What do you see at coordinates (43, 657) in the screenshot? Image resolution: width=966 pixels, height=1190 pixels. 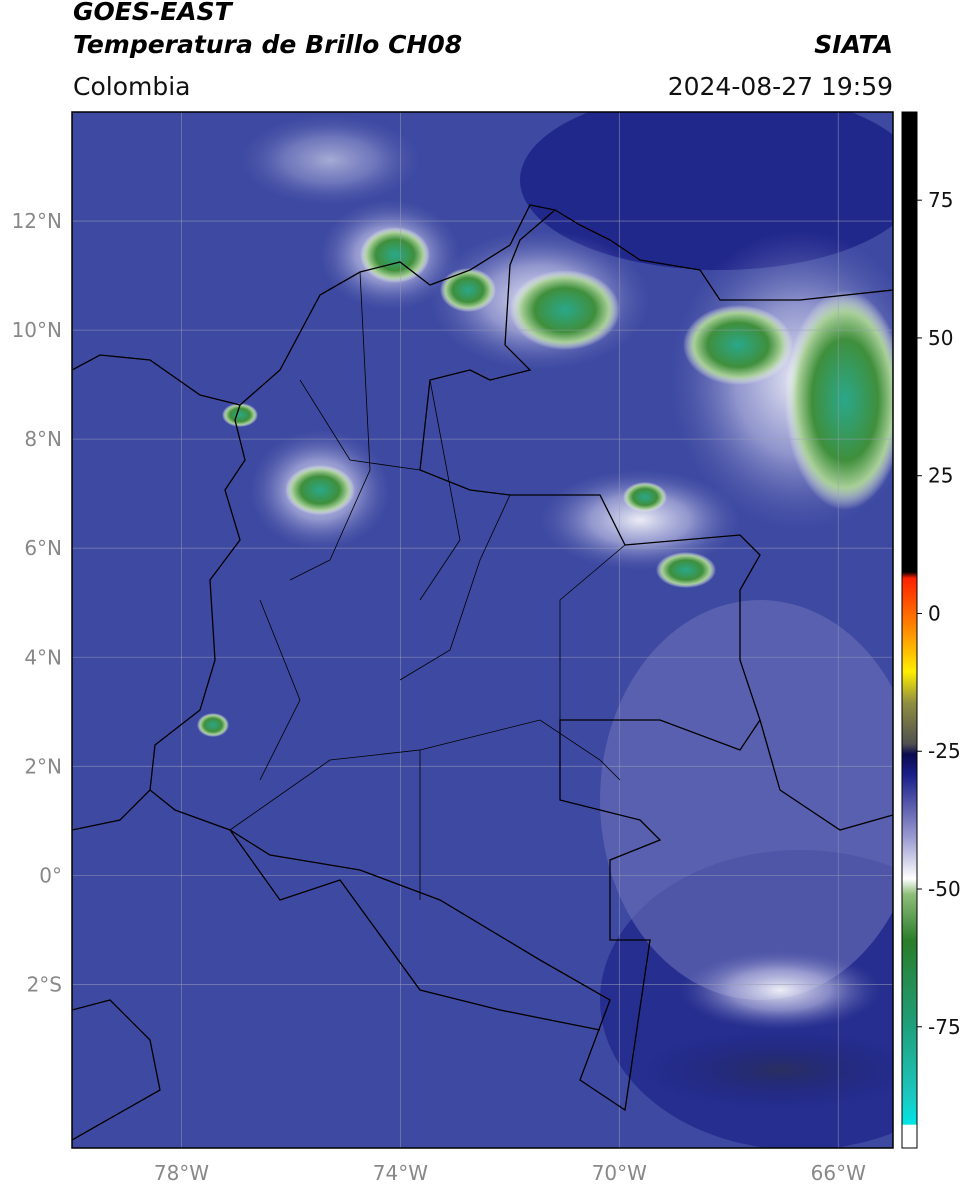 I see `lat-tick-label: 4°N` at bounding box center [43, 657].